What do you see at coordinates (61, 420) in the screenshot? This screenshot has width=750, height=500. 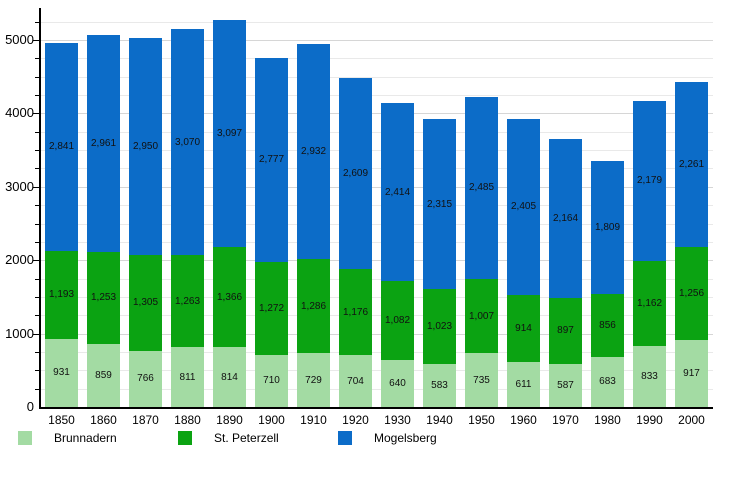 I see `x-axis-label: 1850` at bounding box center [61, 420].